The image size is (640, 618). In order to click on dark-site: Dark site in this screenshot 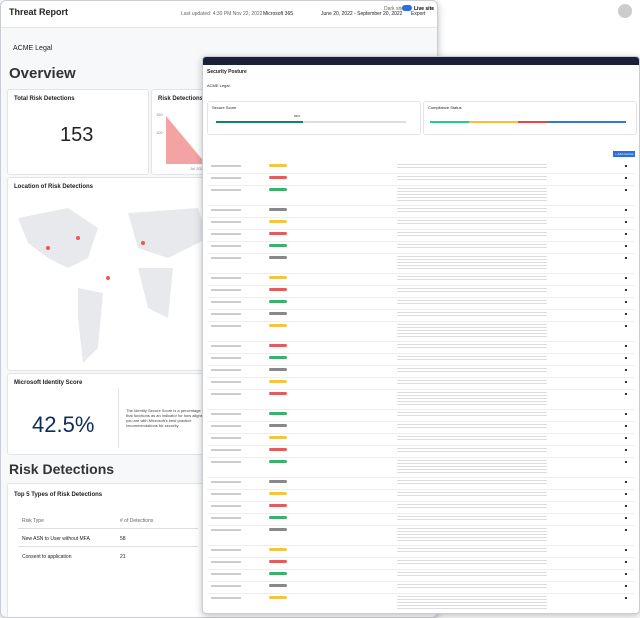, I will do `click(394, 9)`.